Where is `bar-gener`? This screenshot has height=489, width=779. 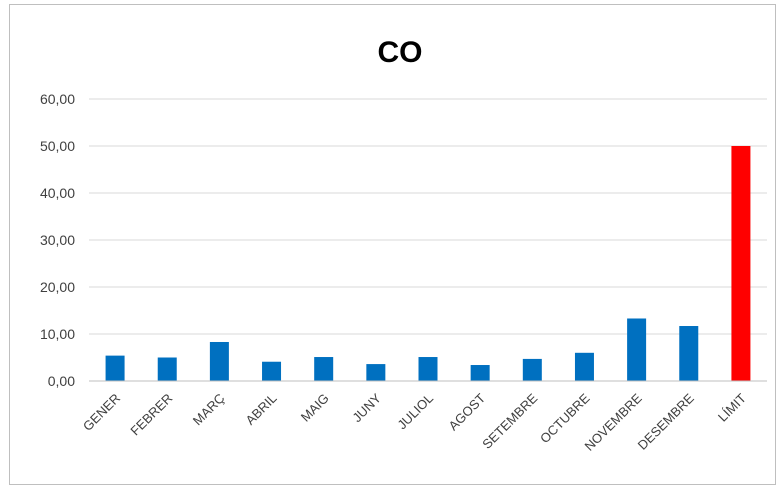
bar-gener is located at coordinates (115, 368).